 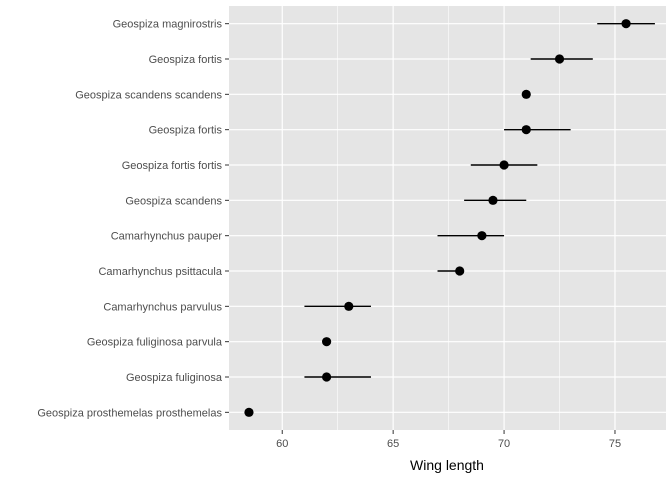 I want to click on x-axis-title: Wing length, so click(x=447, y=465).